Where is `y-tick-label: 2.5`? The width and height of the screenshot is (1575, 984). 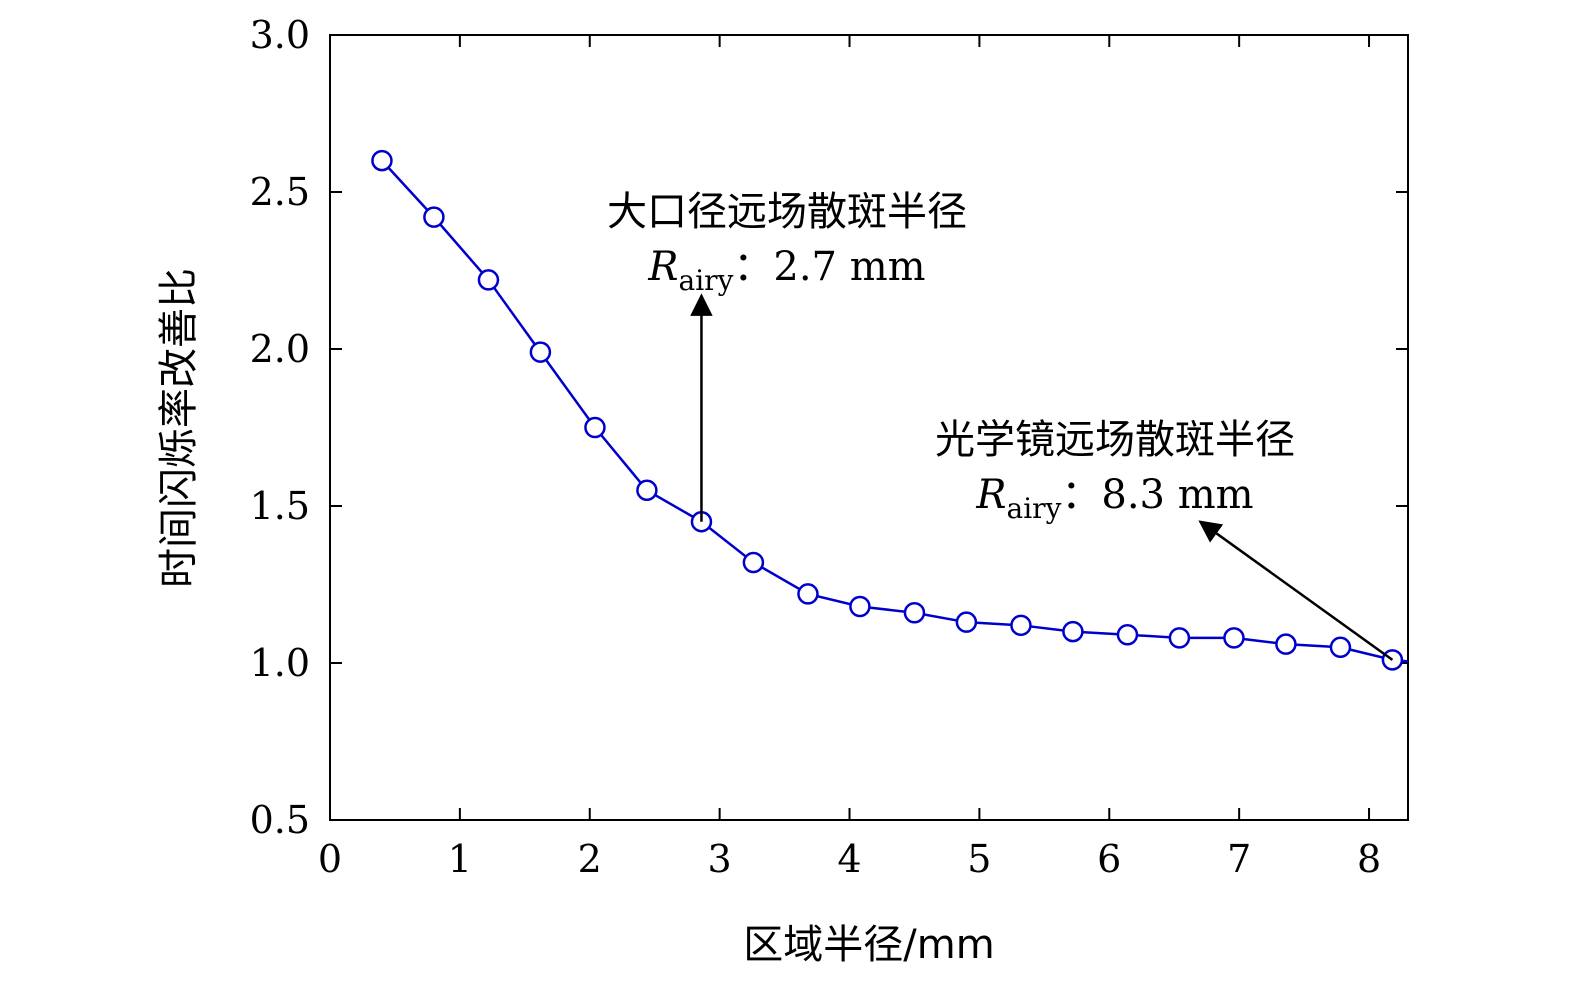 y-tick-label: 2.5 is located at coordinates (280, 192).